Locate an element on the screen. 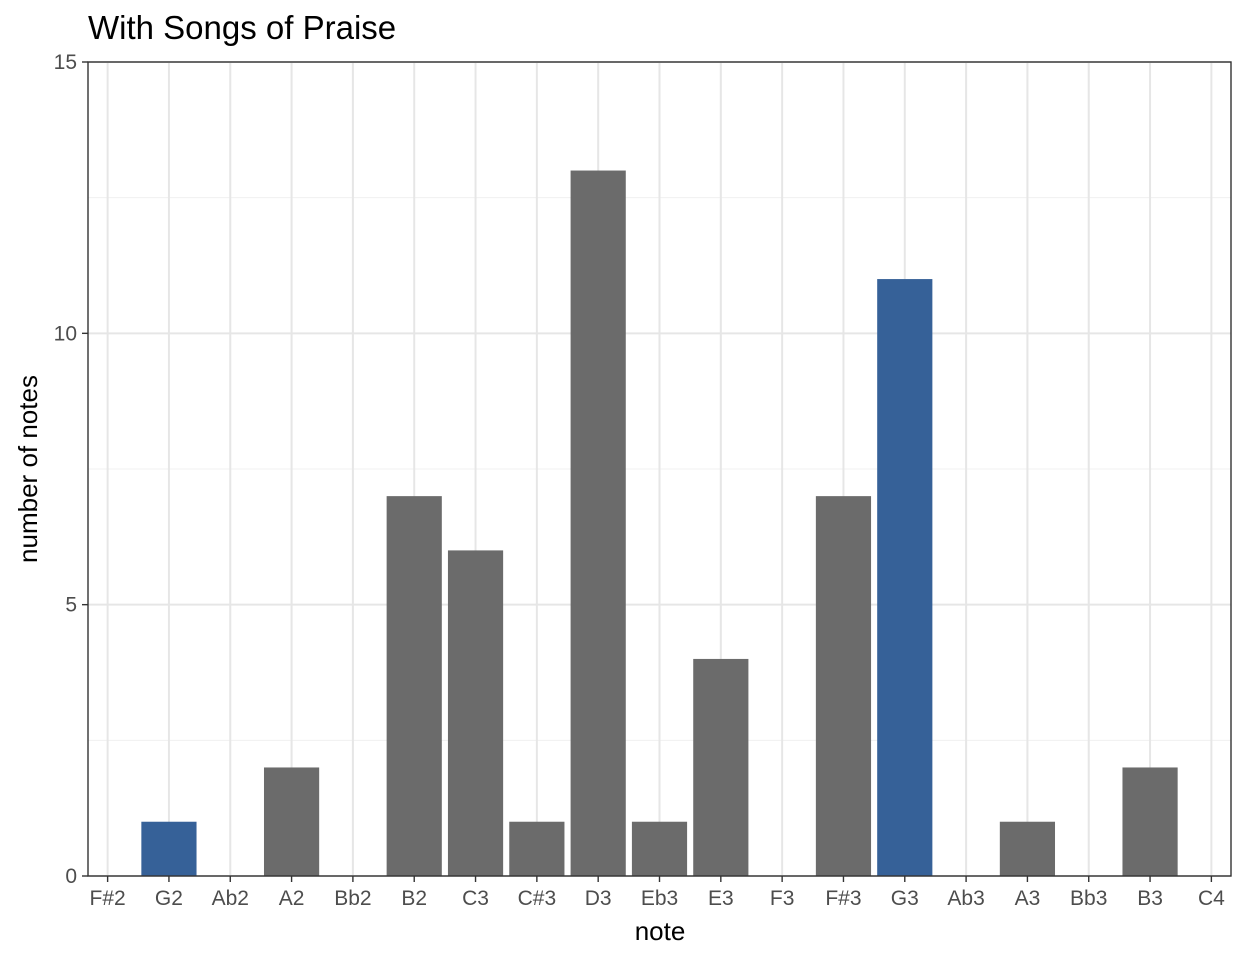 This screenshot has height=960, width=1248. y-tick-label: 5 is located at coordinates (71, 605).